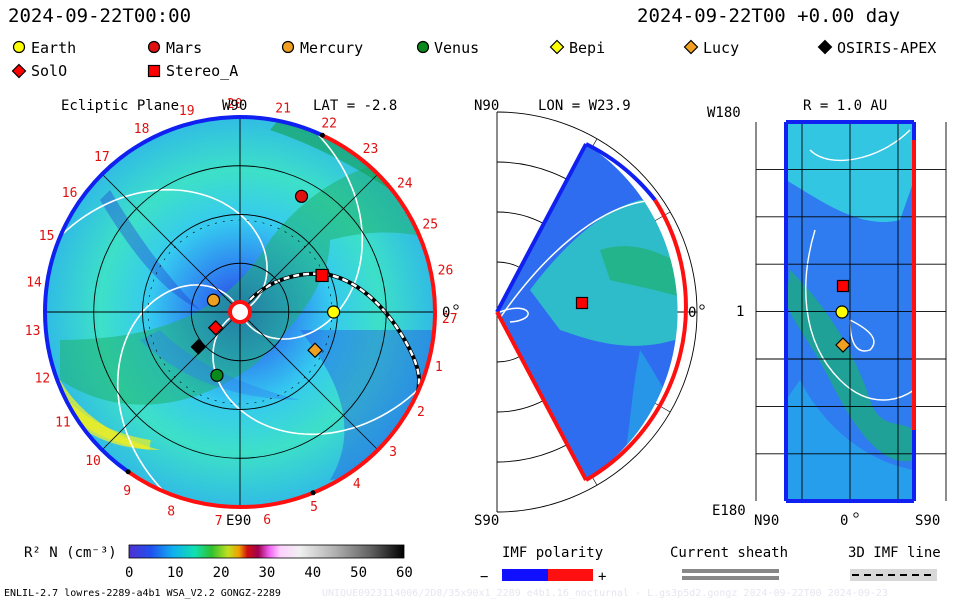  I want to click on meridional-panel, so click(587, 312).